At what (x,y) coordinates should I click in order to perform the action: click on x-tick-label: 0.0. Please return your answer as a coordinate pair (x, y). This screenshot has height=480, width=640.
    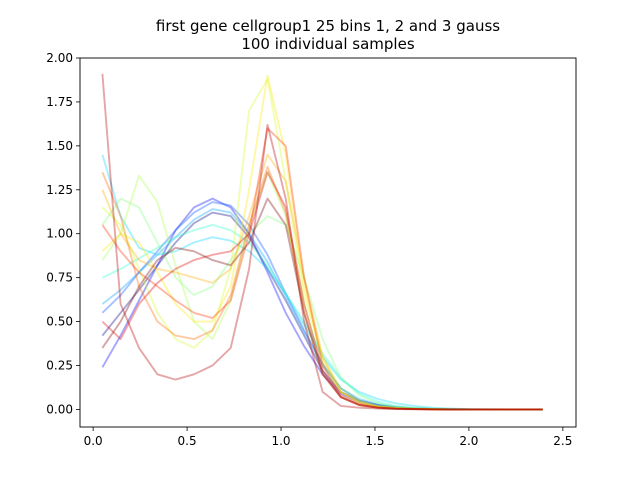
    Looking at the image, I should click on (93, 441).